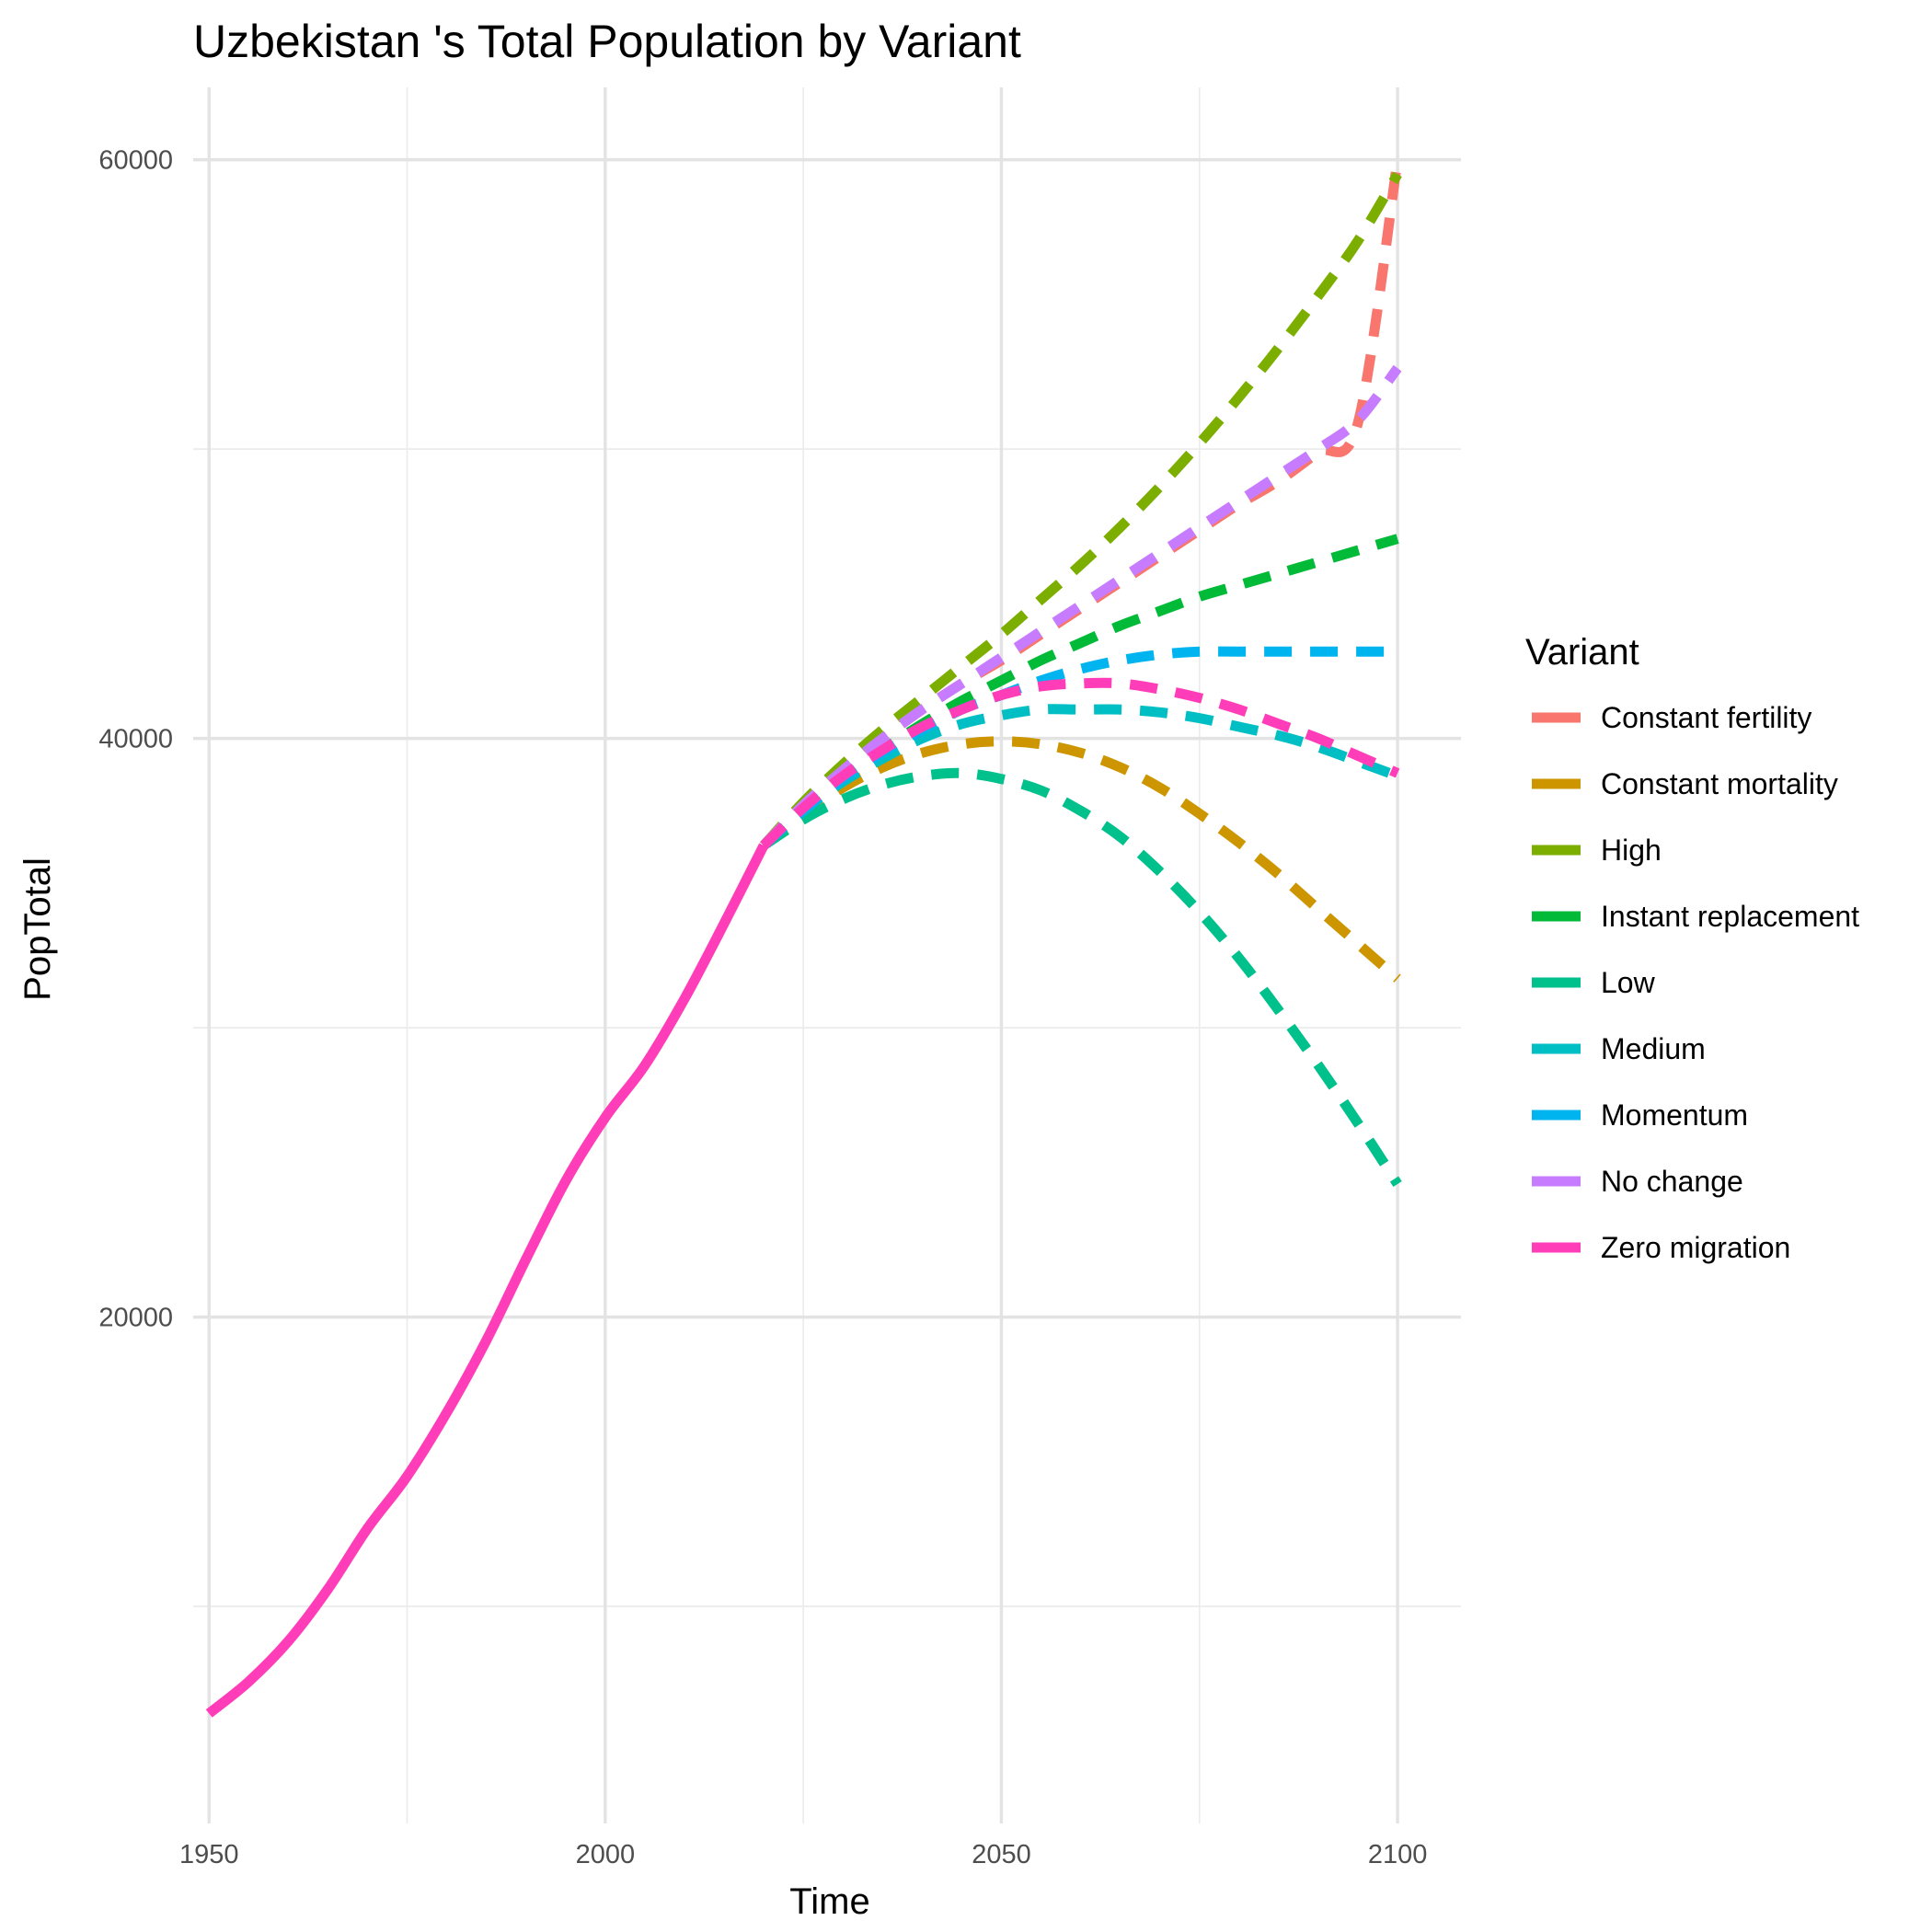  What do you see at coordinates (1597, 850) in the screenshot?
I see `legend-item-high: High` at bounding box center [1597, 850].